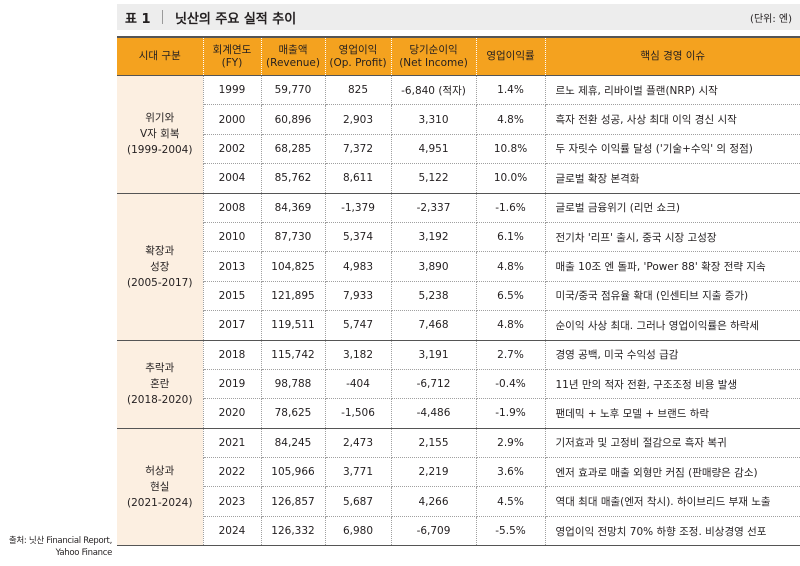  Describe the element at coordinates (358, 296) in the screenshot. I see `operating-profit-cell: 7,933` at that location.